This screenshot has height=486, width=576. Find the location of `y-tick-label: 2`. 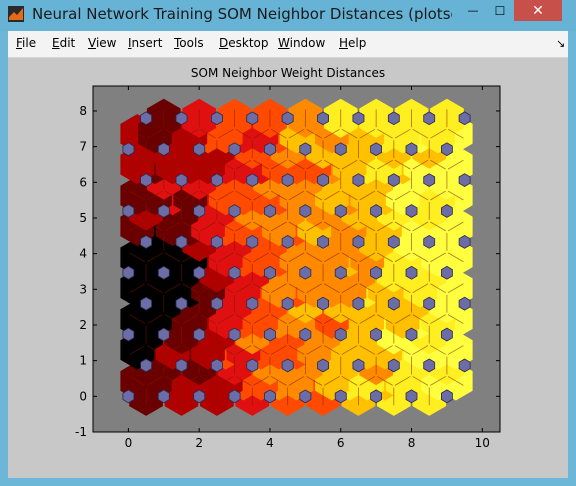

y-tick-label: 2 is located at coordinates (83, 325).